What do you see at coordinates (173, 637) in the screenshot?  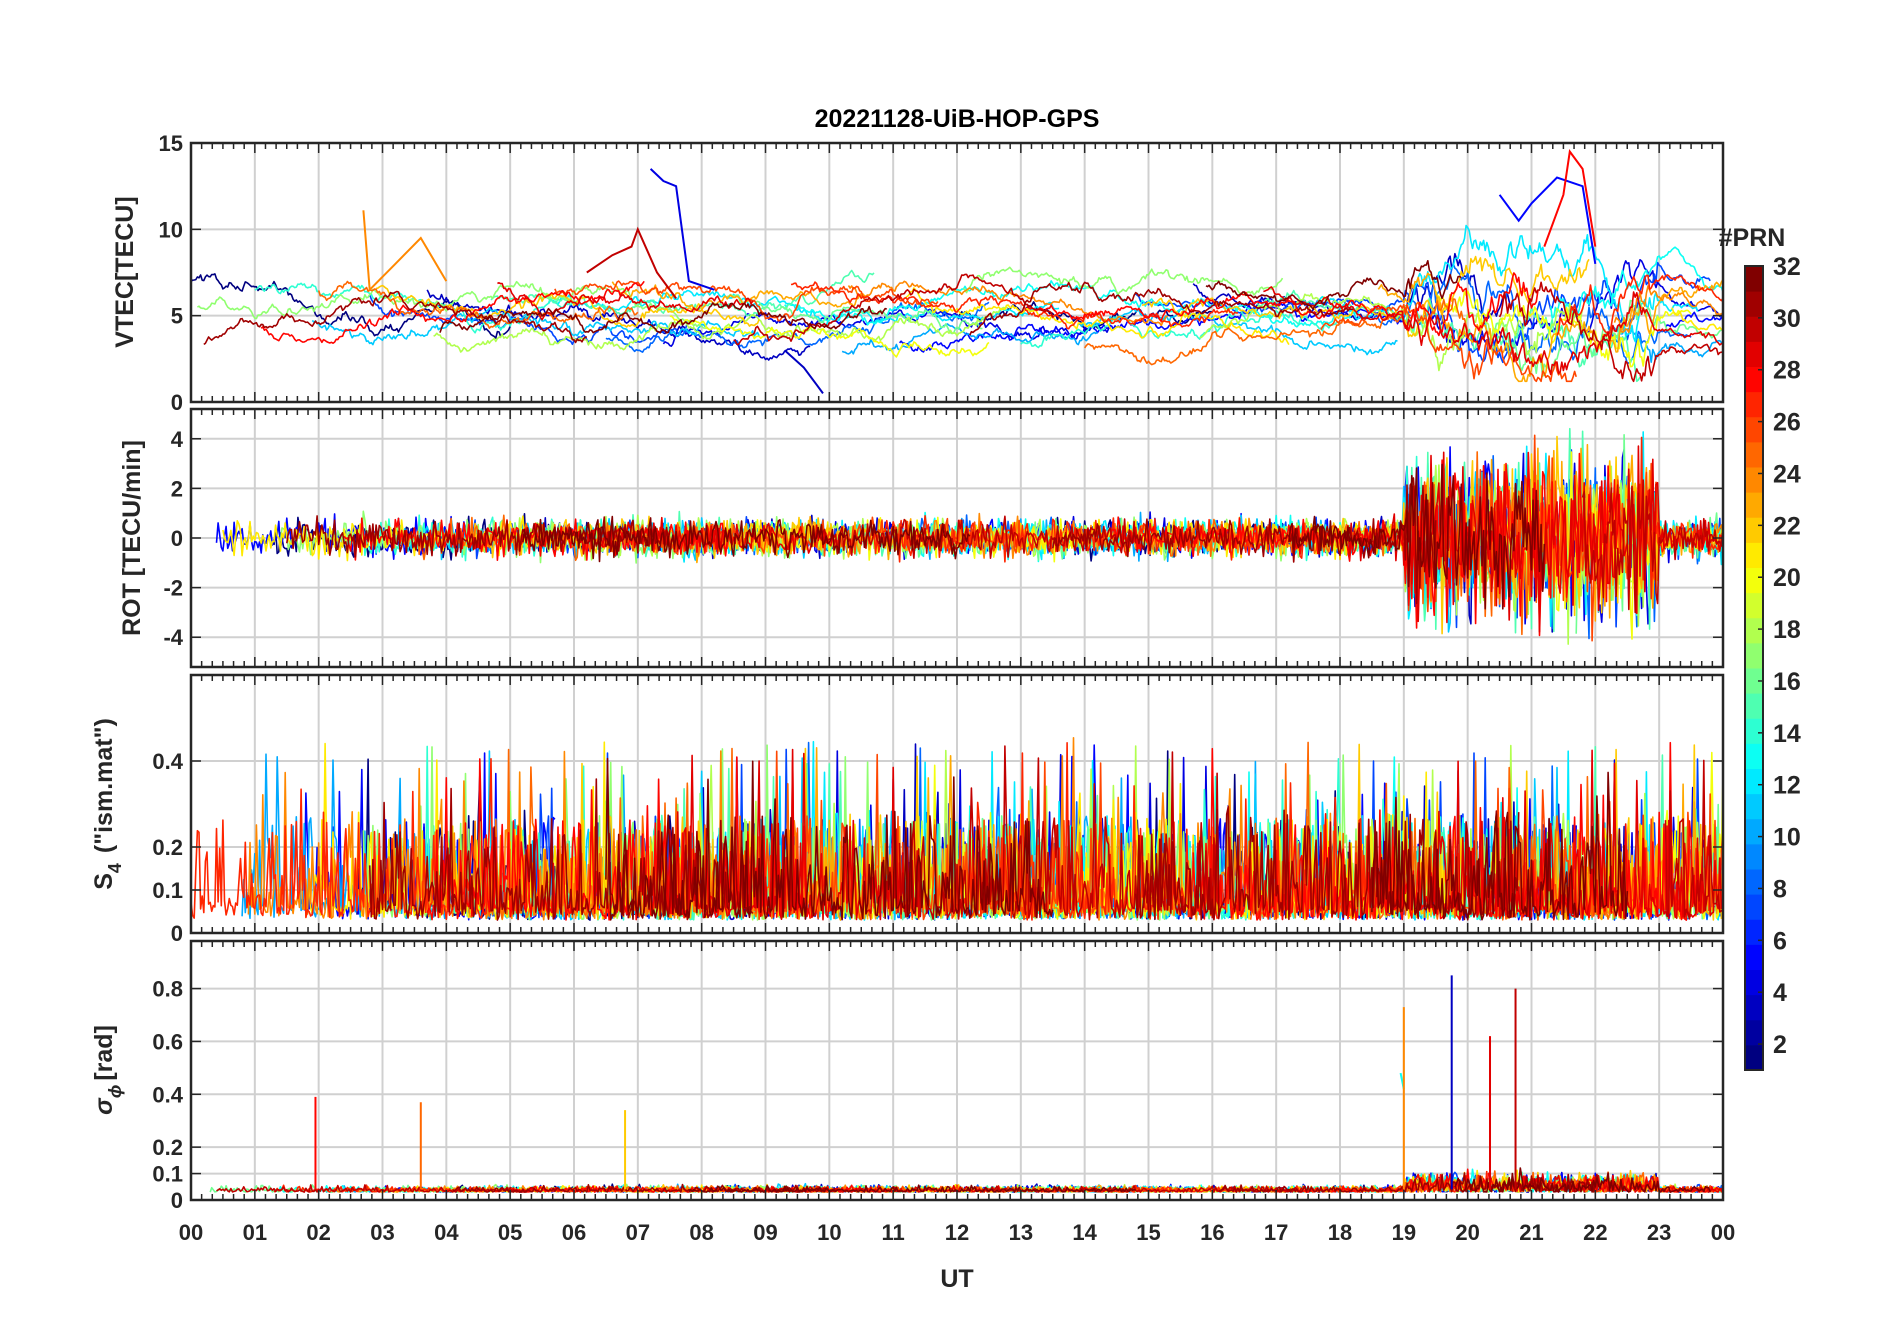 I see `y-tick-label: -4` at bounding box center [173, 637].